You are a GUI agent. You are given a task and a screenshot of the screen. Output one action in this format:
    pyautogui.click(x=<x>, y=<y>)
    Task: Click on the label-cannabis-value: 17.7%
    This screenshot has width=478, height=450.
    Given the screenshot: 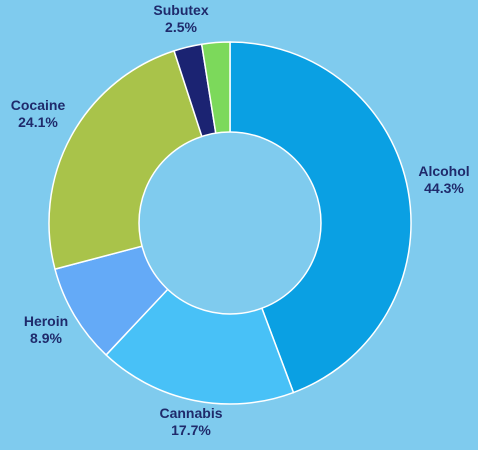 What is the action you would take?
    pyautogui.click(x=191, y=430)
    